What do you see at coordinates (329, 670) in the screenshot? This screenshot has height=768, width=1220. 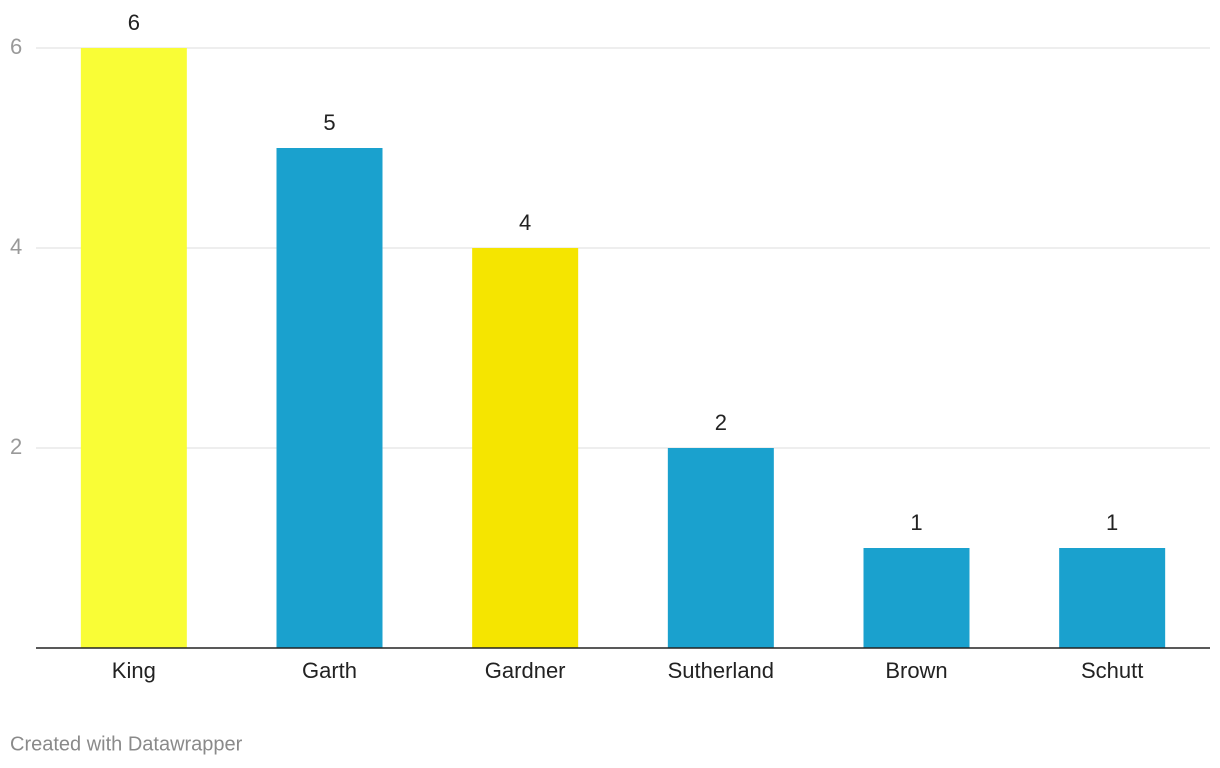 I see `x-tick-label: Garth` at bounding box center [329, 670].